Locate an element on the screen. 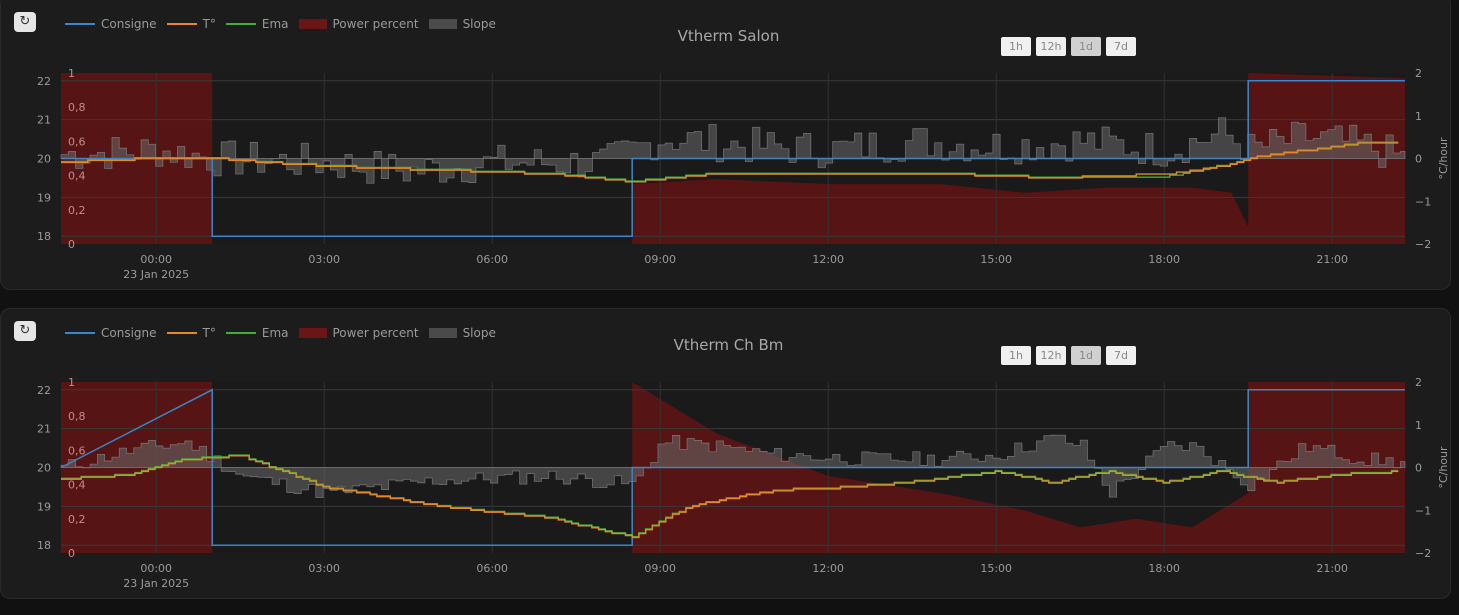 This screenshot has height=615, width=1459. legend-label: Ema is located at coordinates (275, 24).